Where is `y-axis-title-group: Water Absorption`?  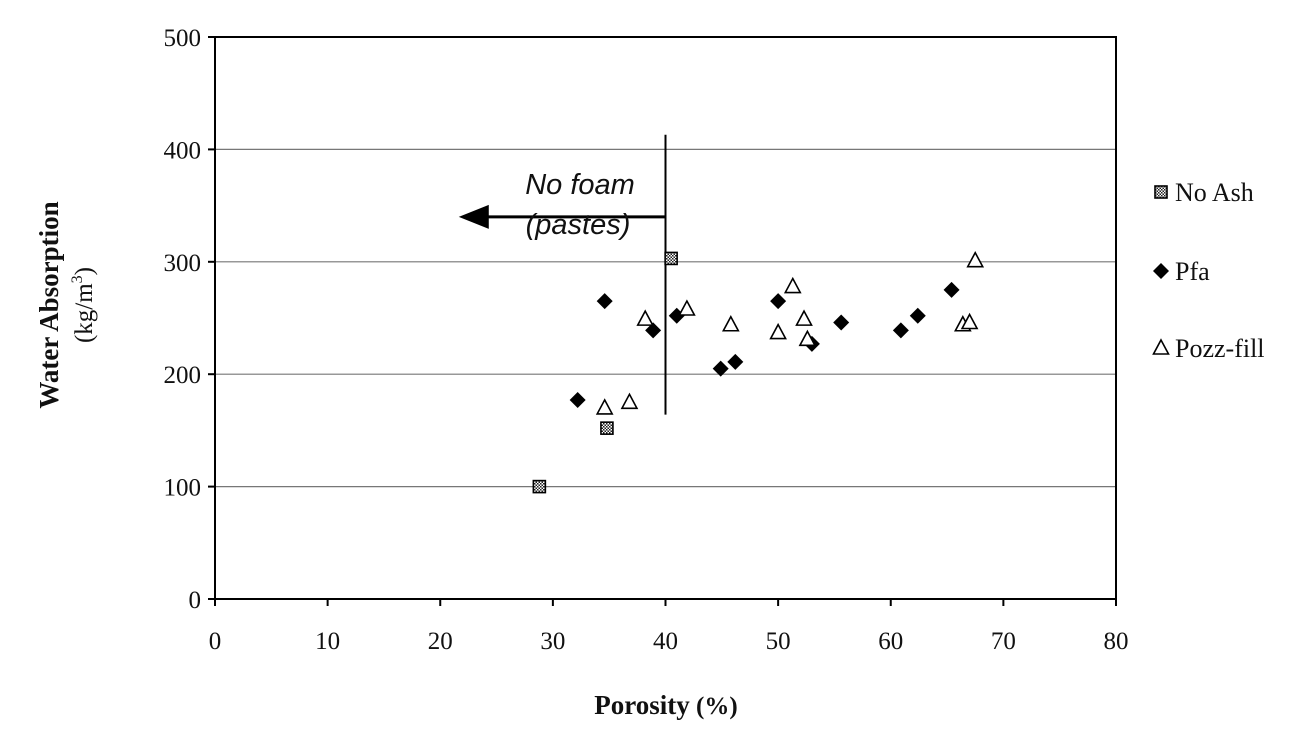 y-axis-title-group: Water Absorption is located at coordinates (49, 304).